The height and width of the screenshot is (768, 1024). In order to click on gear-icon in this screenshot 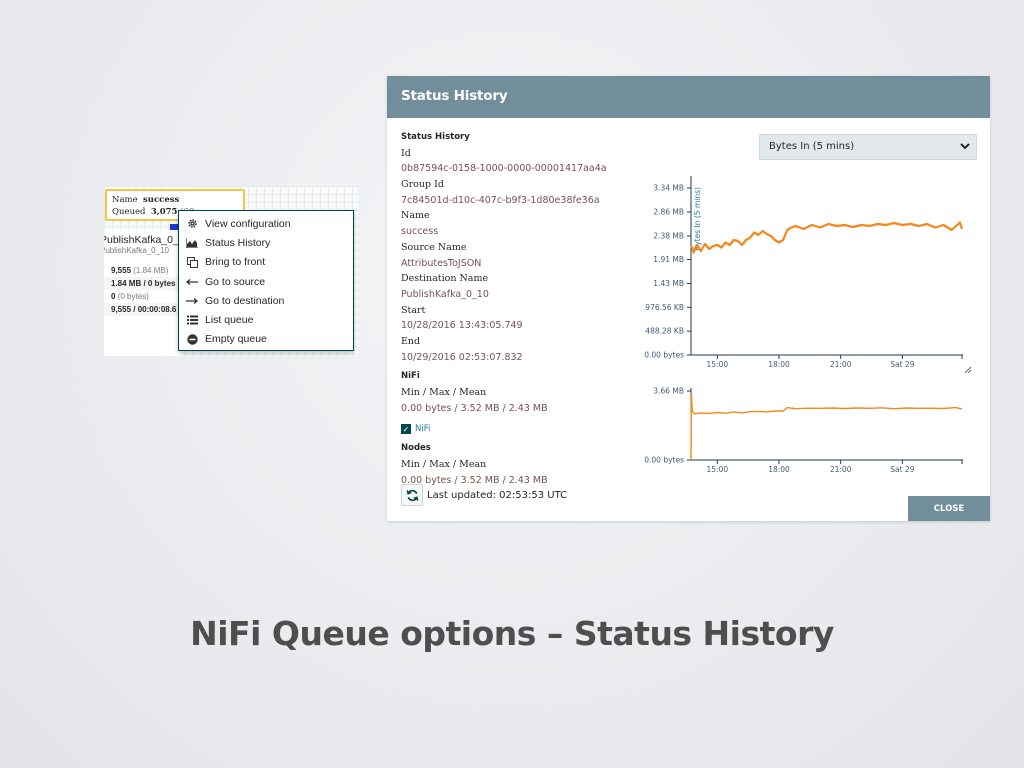, I will do `click(192, 224)`.